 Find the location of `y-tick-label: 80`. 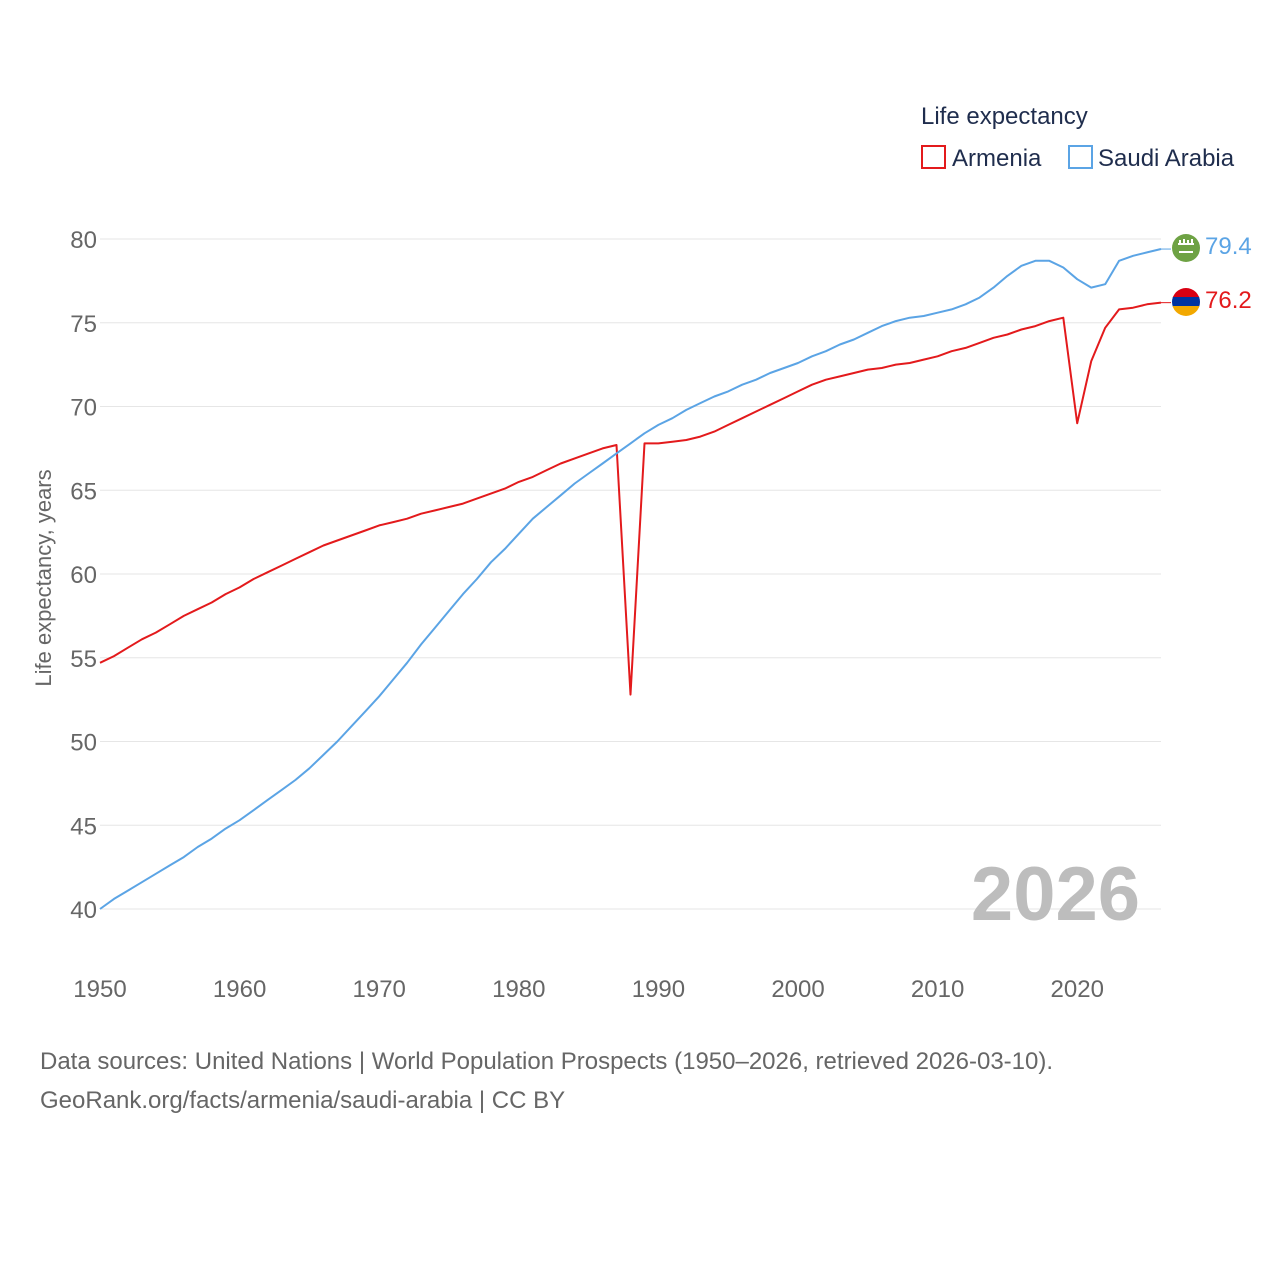

y-tick-label: 80 is located at coordinates (83, 240).